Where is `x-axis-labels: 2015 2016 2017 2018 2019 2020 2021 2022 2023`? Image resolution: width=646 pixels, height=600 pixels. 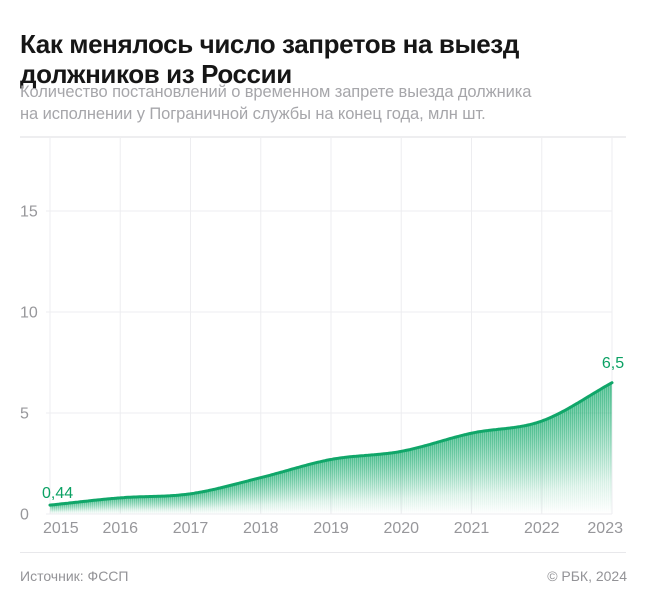 x-axis-labels: 2015 2016 2017 2018 2019 2020 2021 2022 2023 is located at coordinates (333, 528).